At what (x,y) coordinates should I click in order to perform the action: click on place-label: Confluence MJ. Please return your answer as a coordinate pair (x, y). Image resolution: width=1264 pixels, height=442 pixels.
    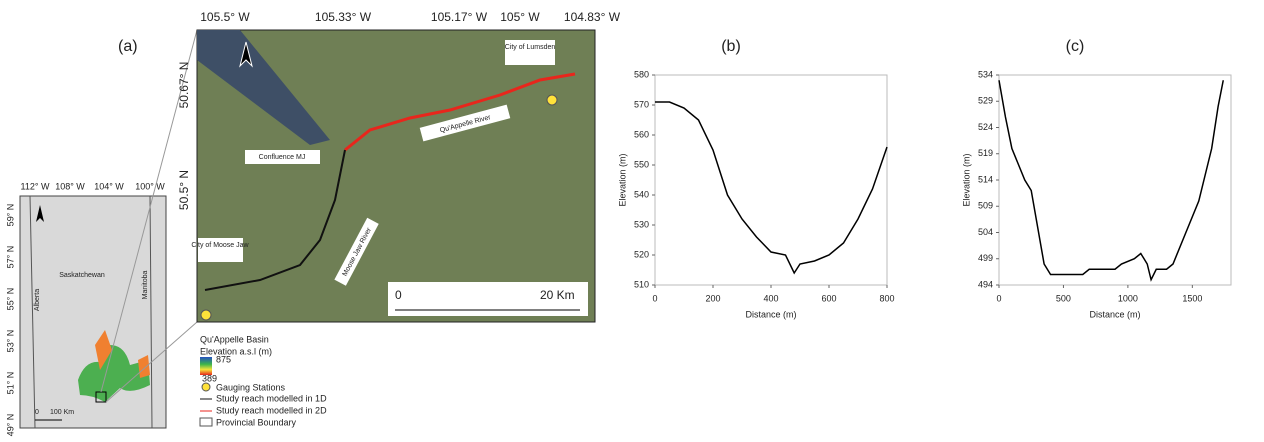
    Looking at the image, I should click on (282, 157).